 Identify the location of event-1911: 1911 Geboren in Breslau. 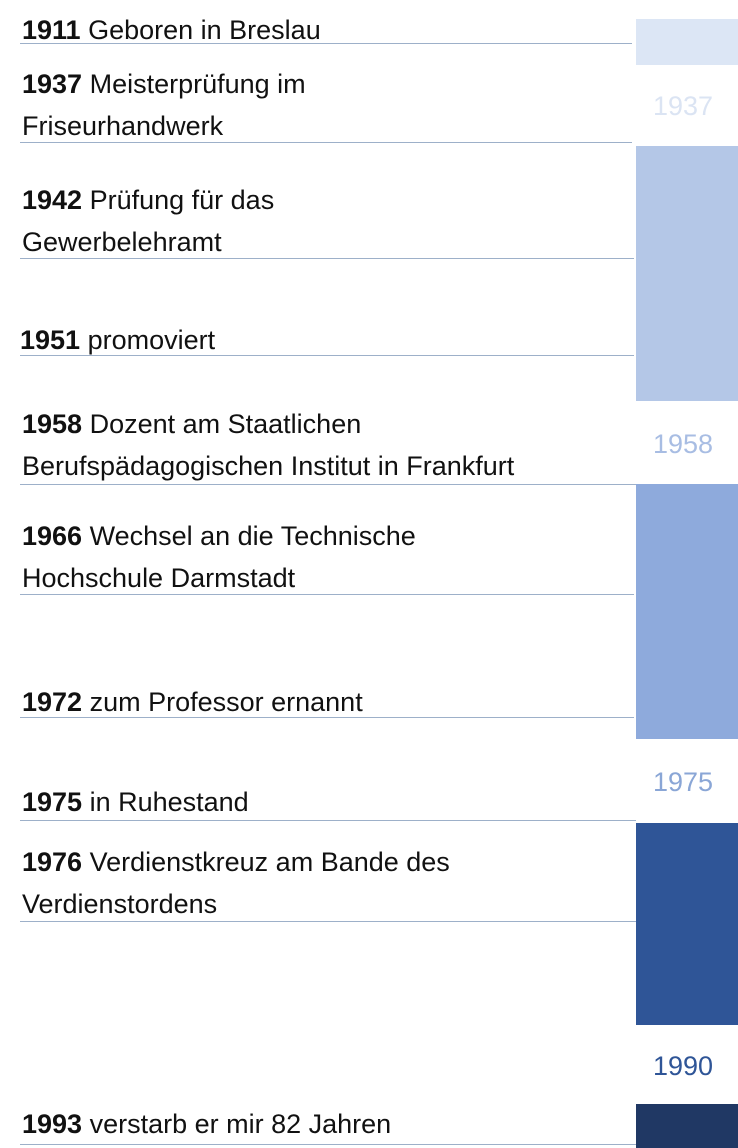
(171, 30).